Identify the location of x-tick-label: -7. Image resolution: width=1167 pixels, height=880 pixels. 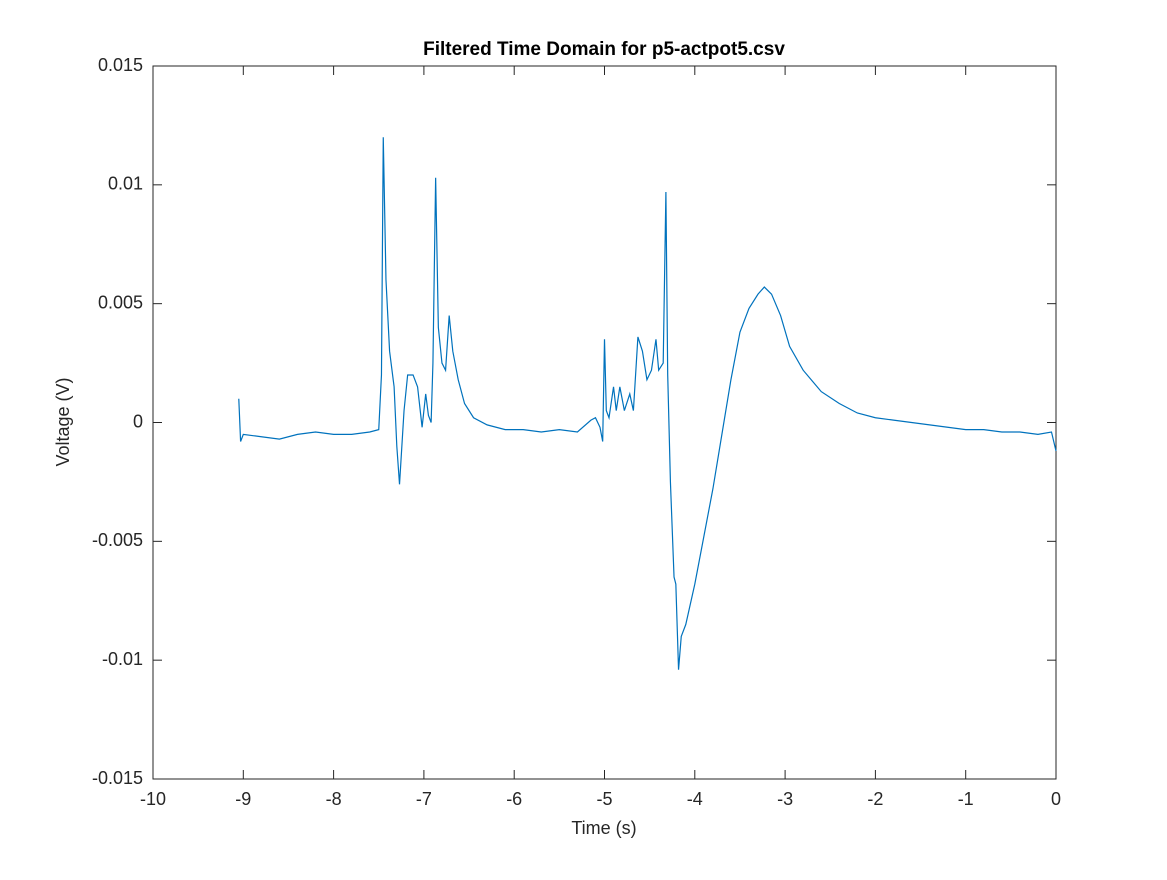
(424, 799).